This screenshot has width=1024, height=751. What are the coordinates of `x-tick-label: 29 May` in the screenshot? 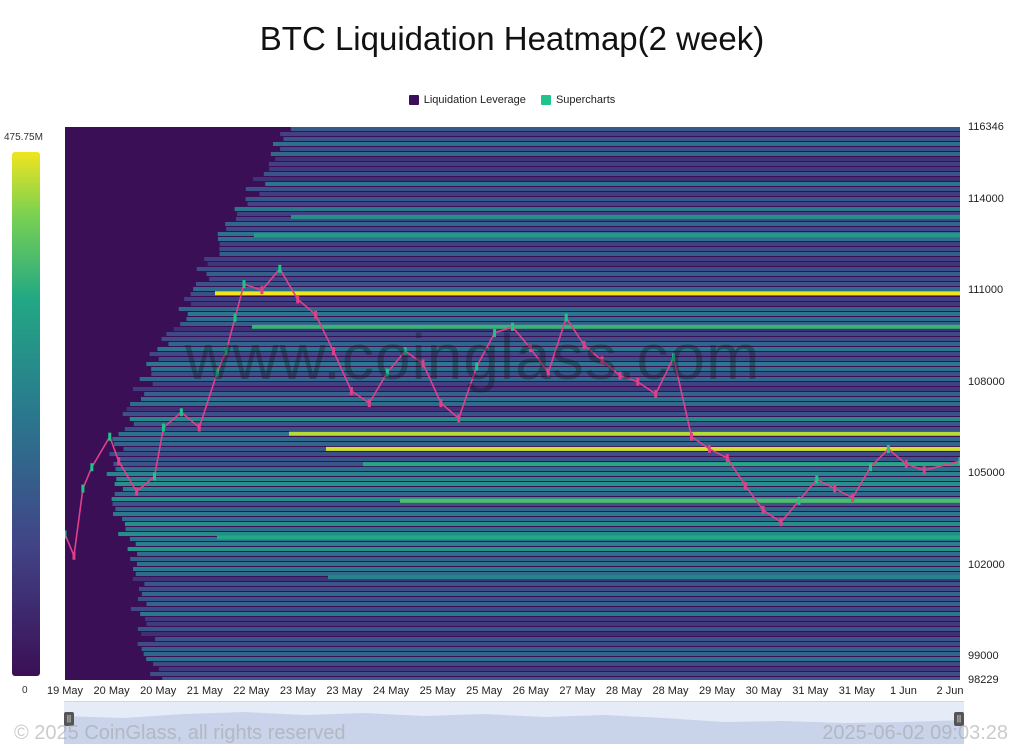 It's located at (717, 691).